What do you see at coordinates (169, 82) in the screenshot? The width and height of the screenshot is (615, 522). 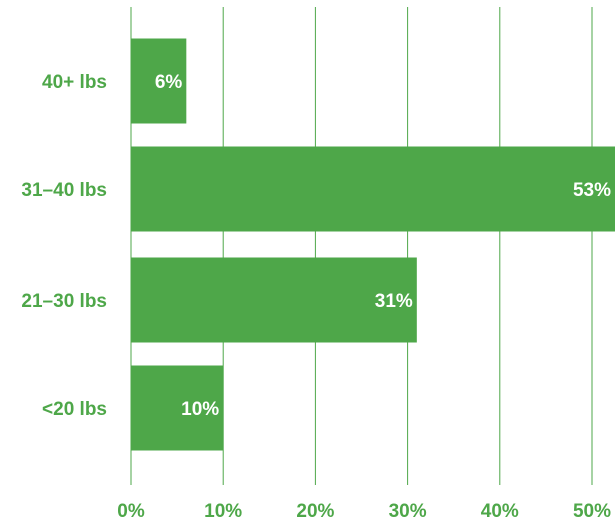 I see `data-label: 6%` at bounding box center [169, 82].